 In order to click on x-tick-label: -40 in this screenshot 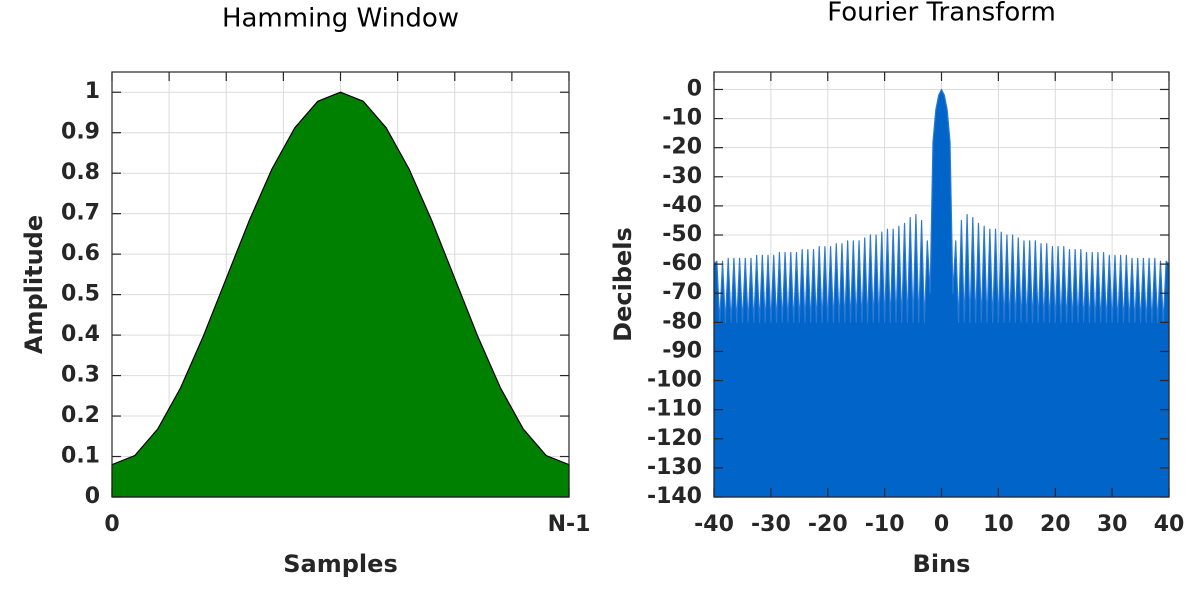, I will do `click(714, 524)`.